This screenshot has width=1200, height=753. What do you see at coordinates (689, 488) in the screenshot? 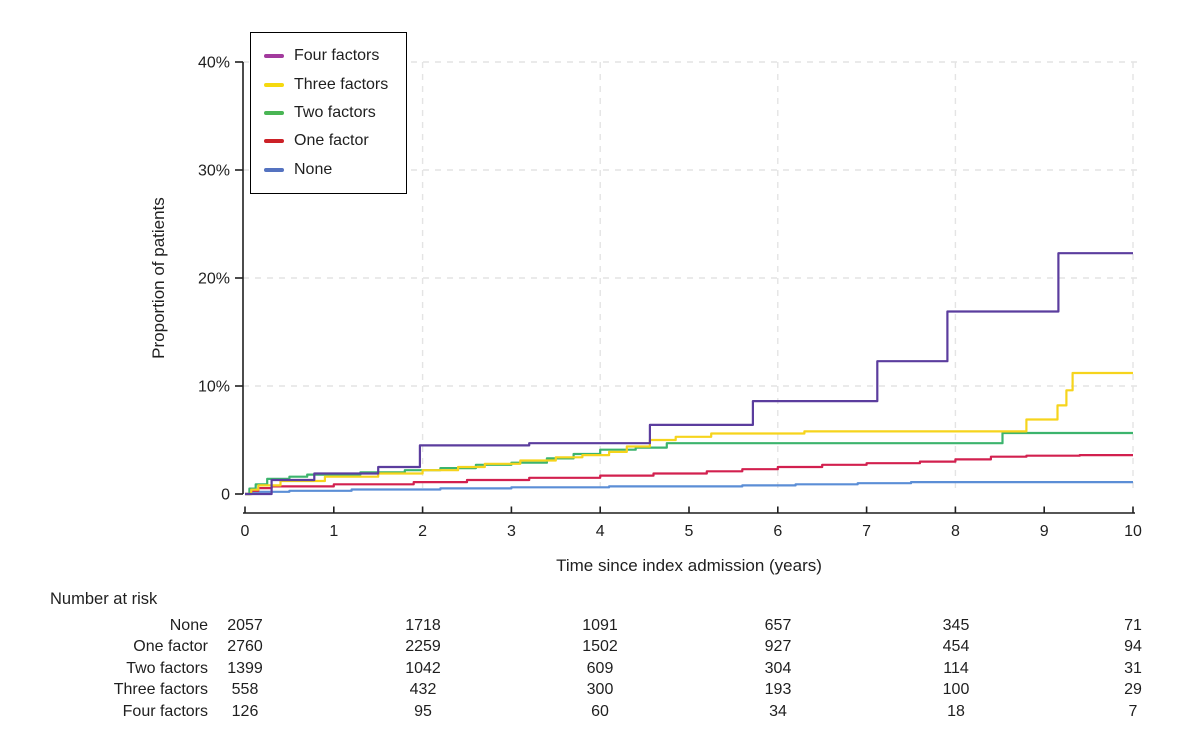
I see `series-line-none` at bounding box center [689, 488].